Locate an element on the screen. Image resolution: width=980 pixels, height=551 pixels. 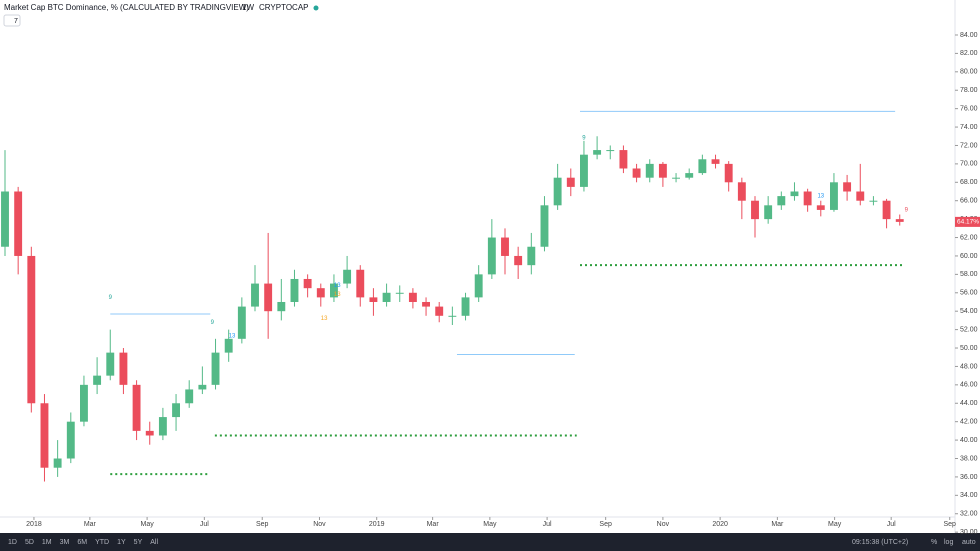
range-button: 6M is located at coordinates (82, 542).